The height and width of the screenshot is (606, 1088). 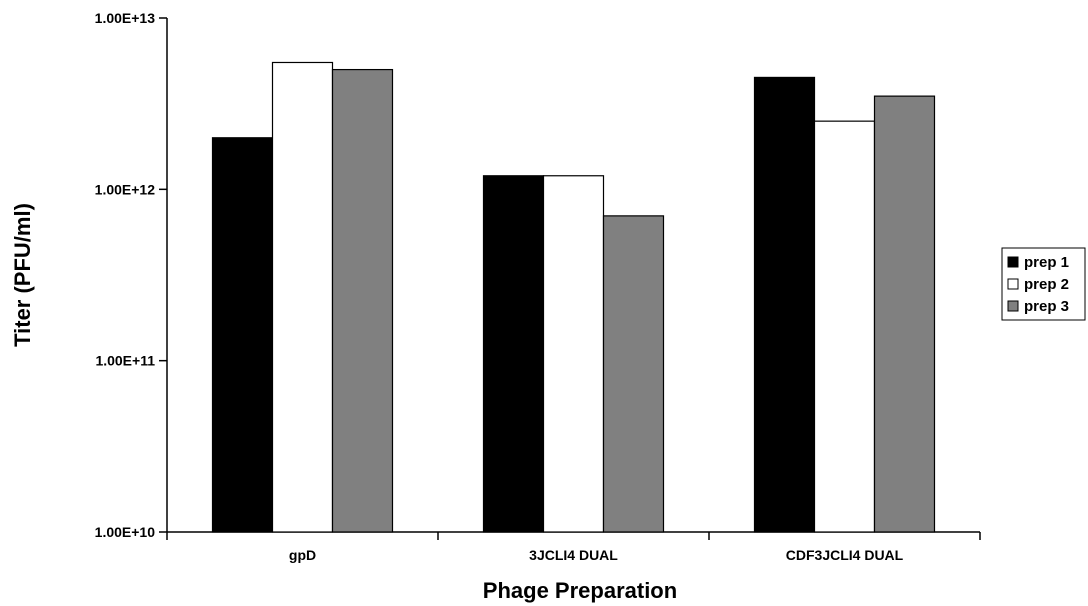 I want to click on x-tick-label: gpD, so click(x=302, y=555).